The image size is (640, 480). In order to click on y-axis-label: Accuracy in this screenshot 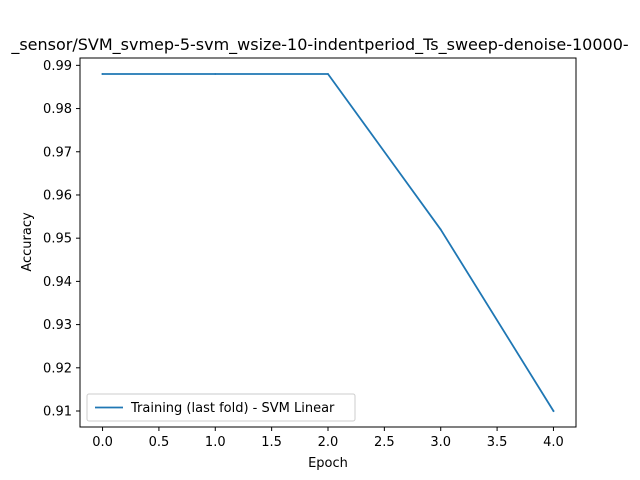, I will do `click(27, 242)`.